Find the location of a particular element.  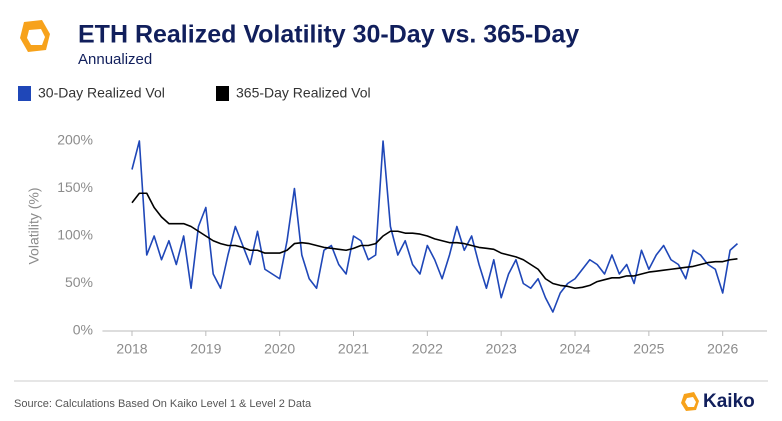

x-tick-label: 2019 is located at coordinates (205, 349).